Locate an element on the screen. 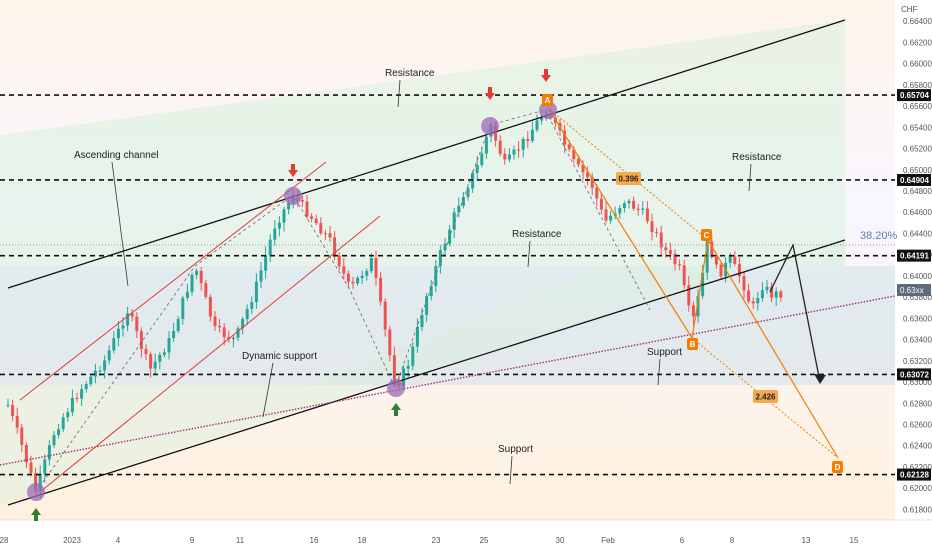  pattern-leg-ab is located at coordinates (620, 223).